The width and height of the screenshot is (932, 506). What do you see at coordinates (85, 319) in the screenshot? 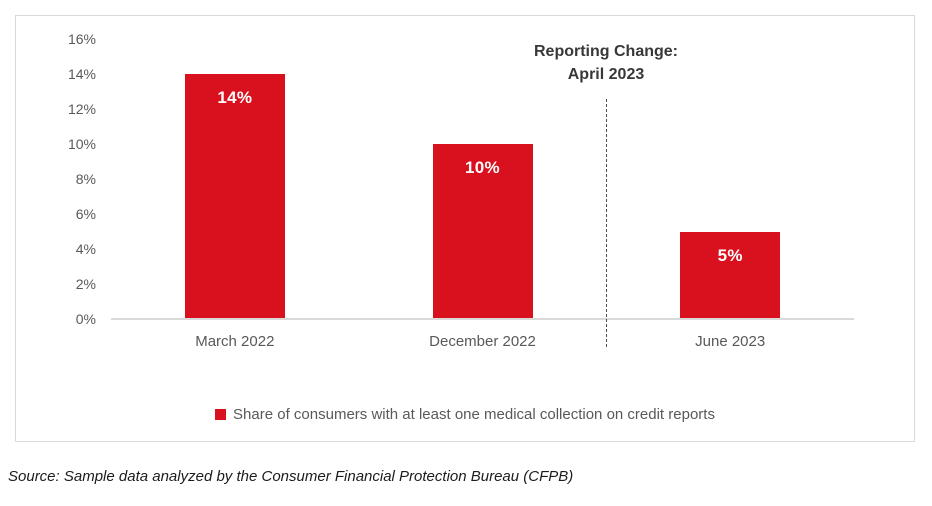
I see `y-tick-label: 0%` at bounding box center [85, 319].